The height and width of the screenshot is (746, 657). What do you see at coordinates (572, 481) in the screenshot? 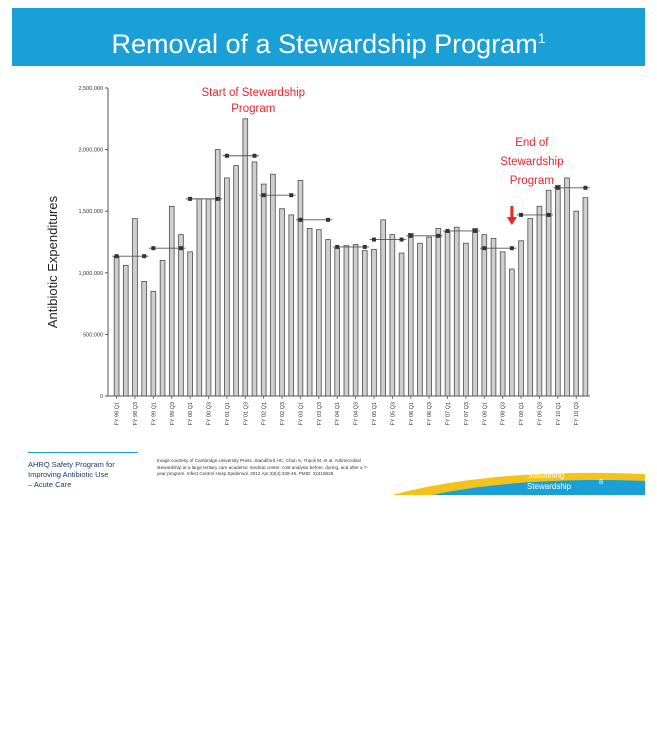
I see `sustaining-stewardship-label: Sustaining Stewardship` at bounding box center [572, 481].